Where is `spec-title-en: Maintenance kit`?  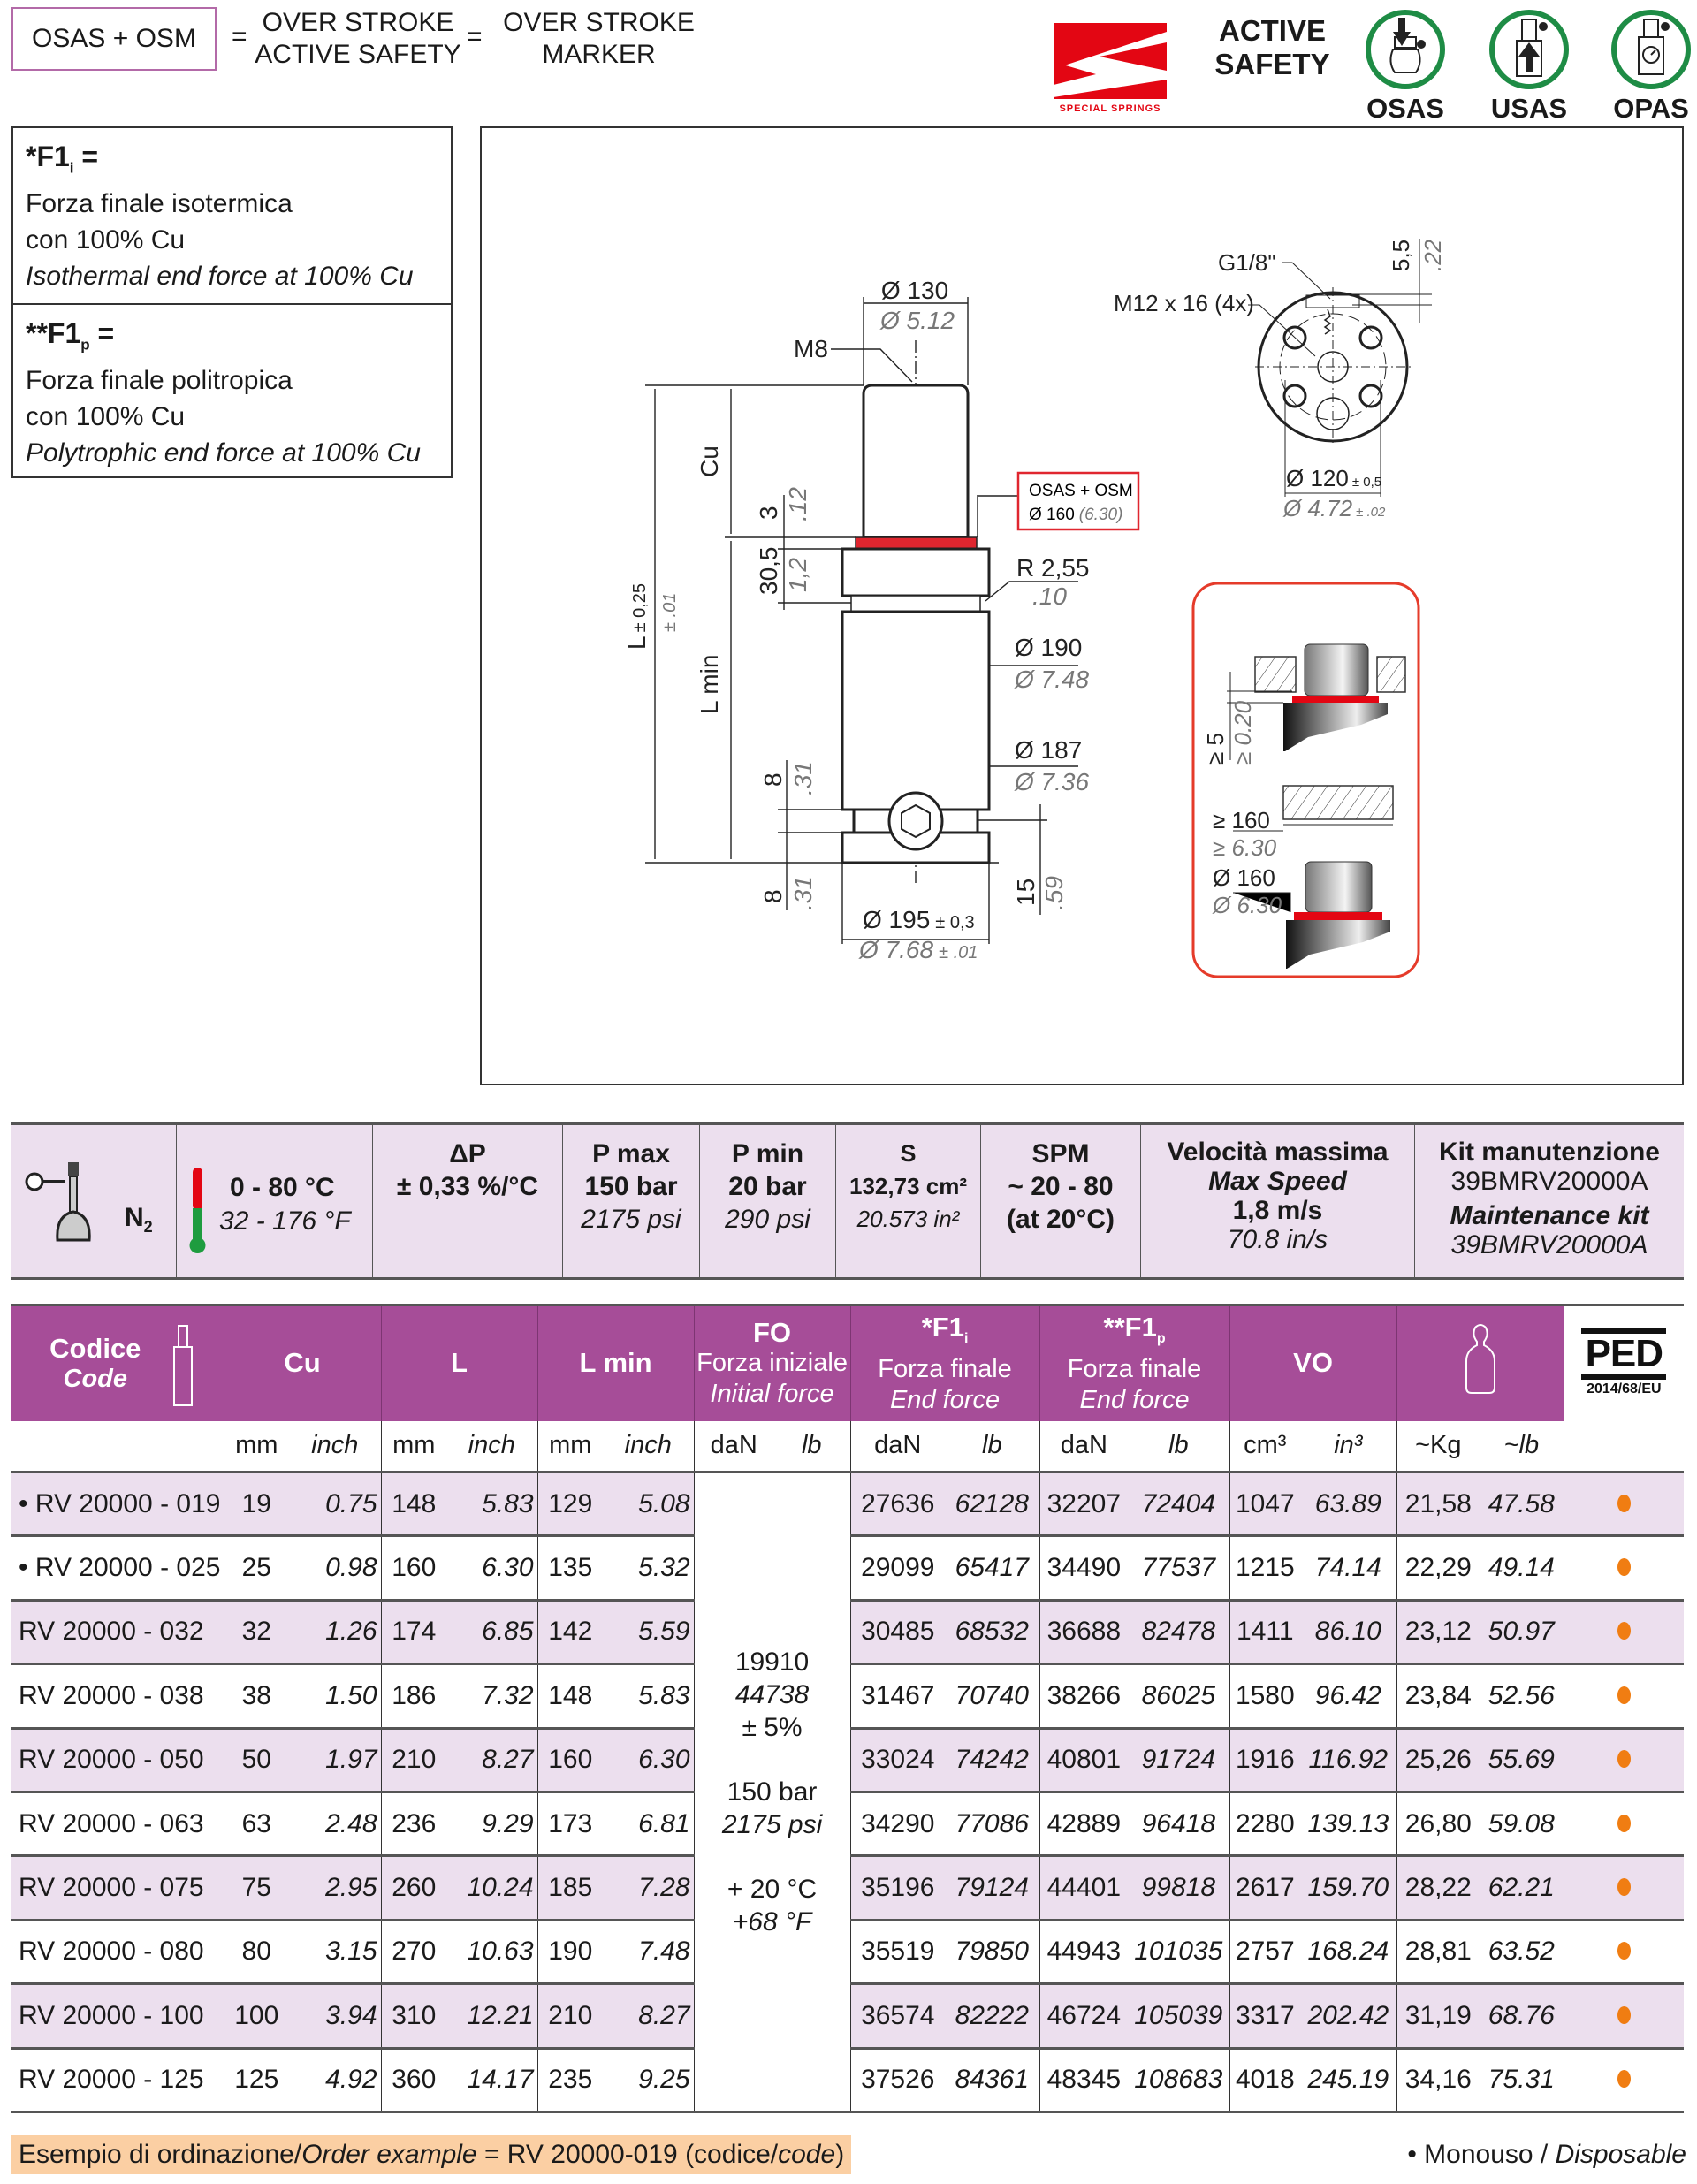 spec-title-en: Maintenance kit is located at coordinates (1549, 1215).